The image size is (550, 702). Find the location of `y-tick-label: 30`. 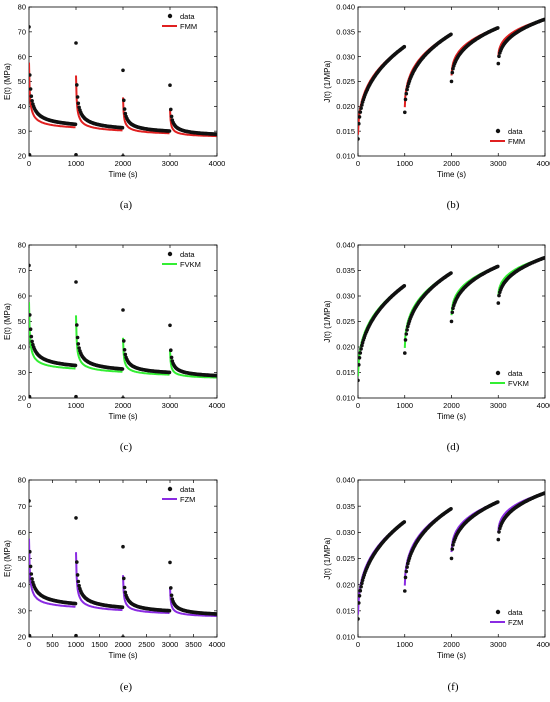

y-tick-label: 30 is located at coordinates (22, 610).